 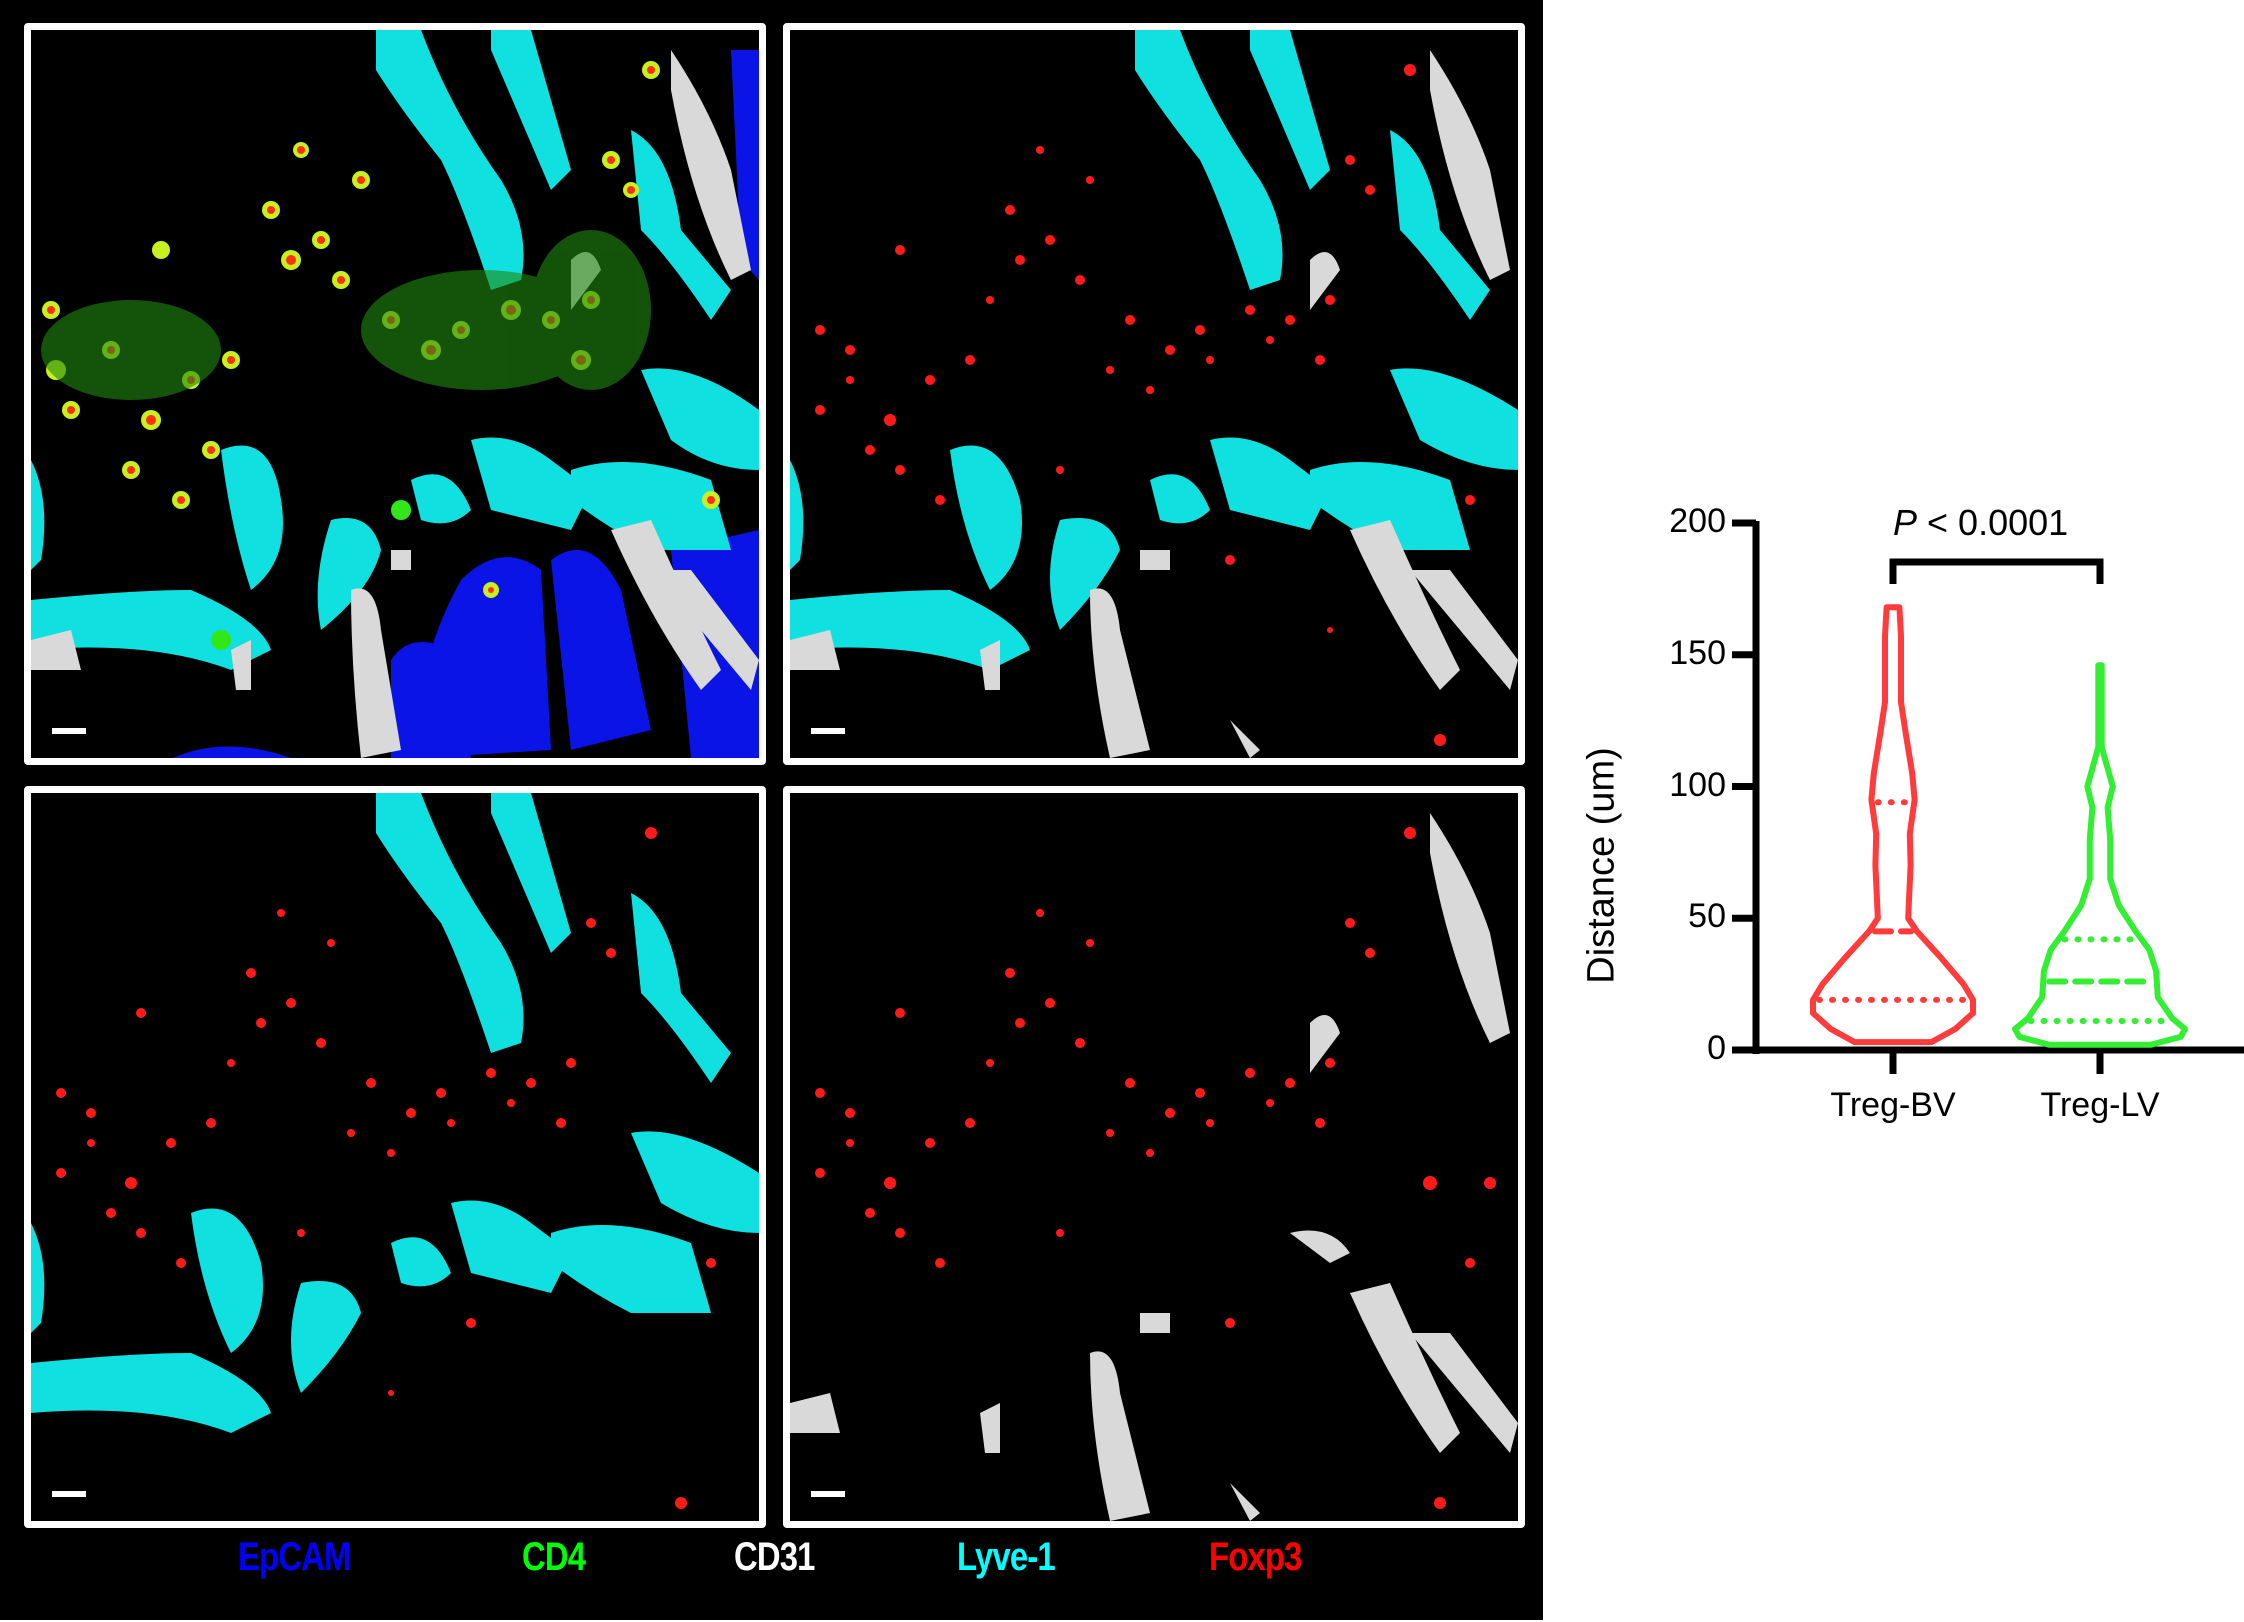 I want to click on violin-treg-lv, so click(x=2100, y=855).